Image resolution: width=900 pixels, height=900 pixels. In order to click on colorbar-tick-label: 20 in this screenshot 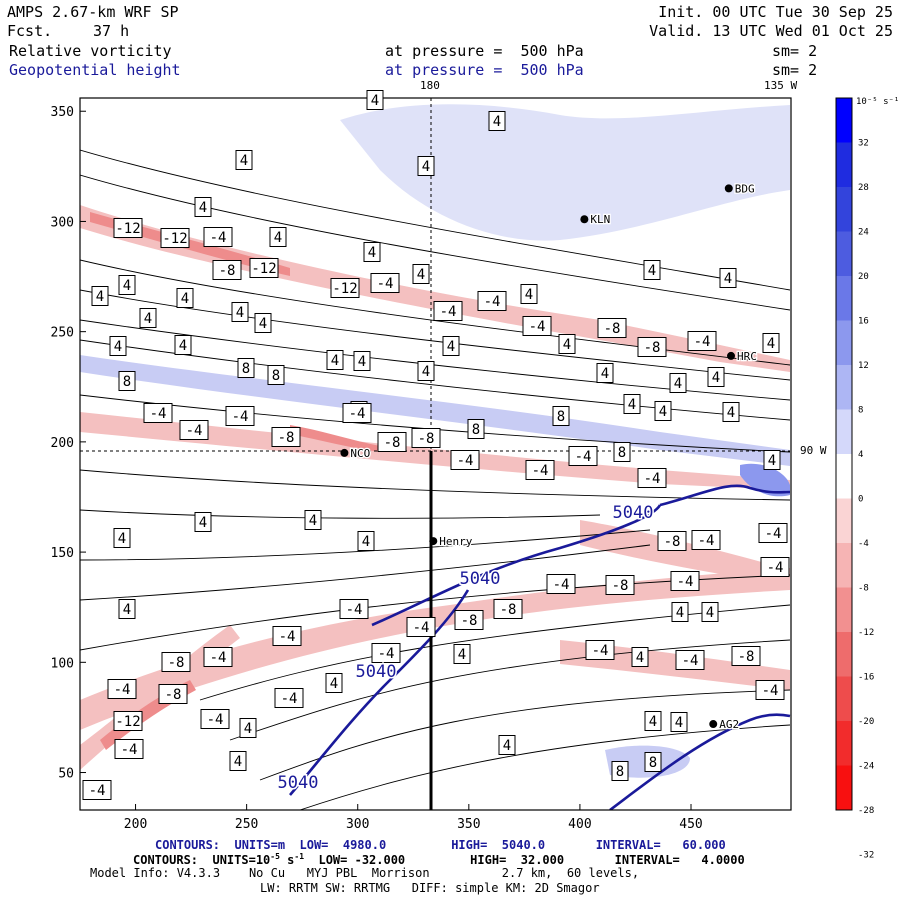, I will do `click(863, 277)`.